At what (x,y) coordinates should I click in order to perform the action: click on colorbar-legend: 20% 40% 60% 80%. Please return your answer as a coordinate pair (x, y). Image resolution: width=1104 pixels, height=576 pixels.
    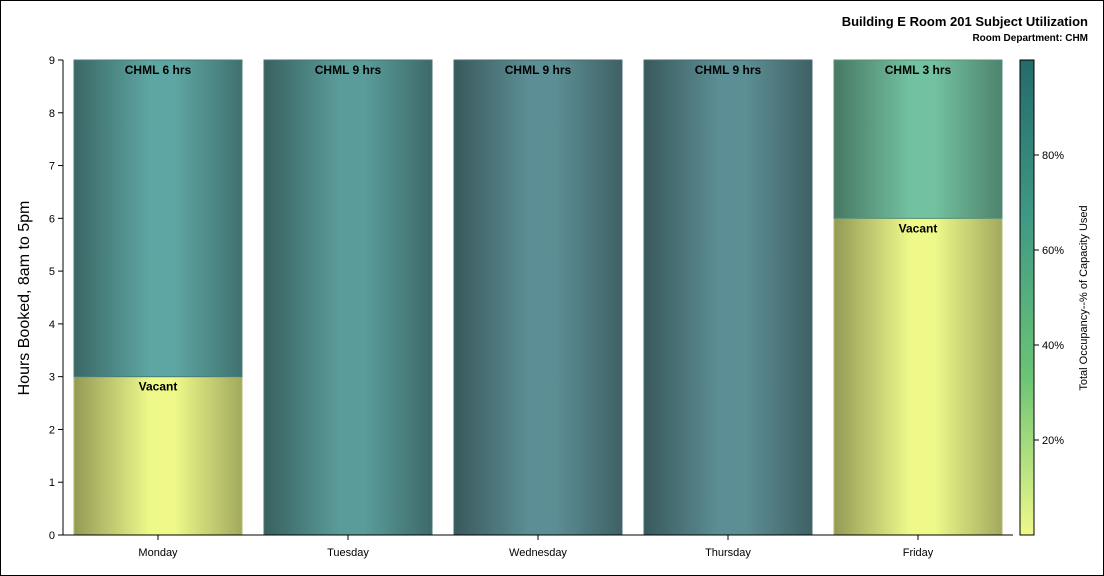
    Looking at the image, I should click on (1041, 297).